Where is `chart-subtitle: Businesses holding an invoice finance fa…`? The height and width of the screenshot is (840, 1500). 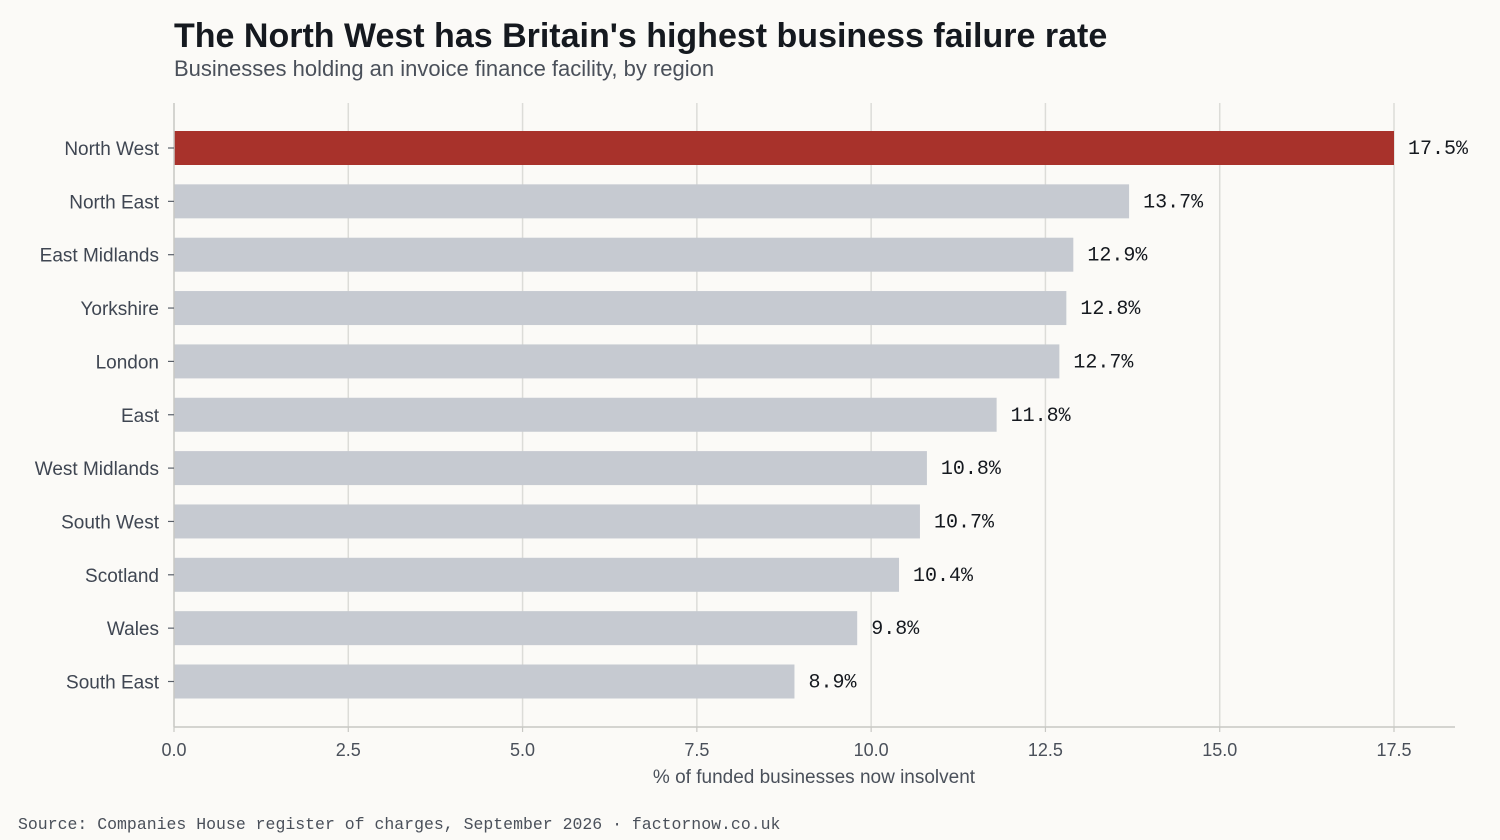
chart-subtitle: Businesses holding an invoice finance fa… is located at coordinates (444, 68).